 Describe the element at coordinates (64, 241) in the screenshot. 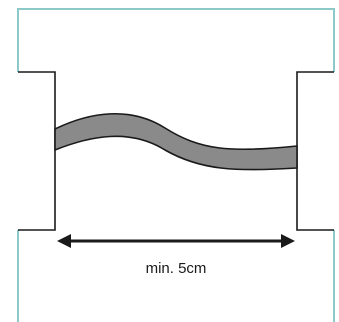

I see `dimension-arrow-left-head` at that location.